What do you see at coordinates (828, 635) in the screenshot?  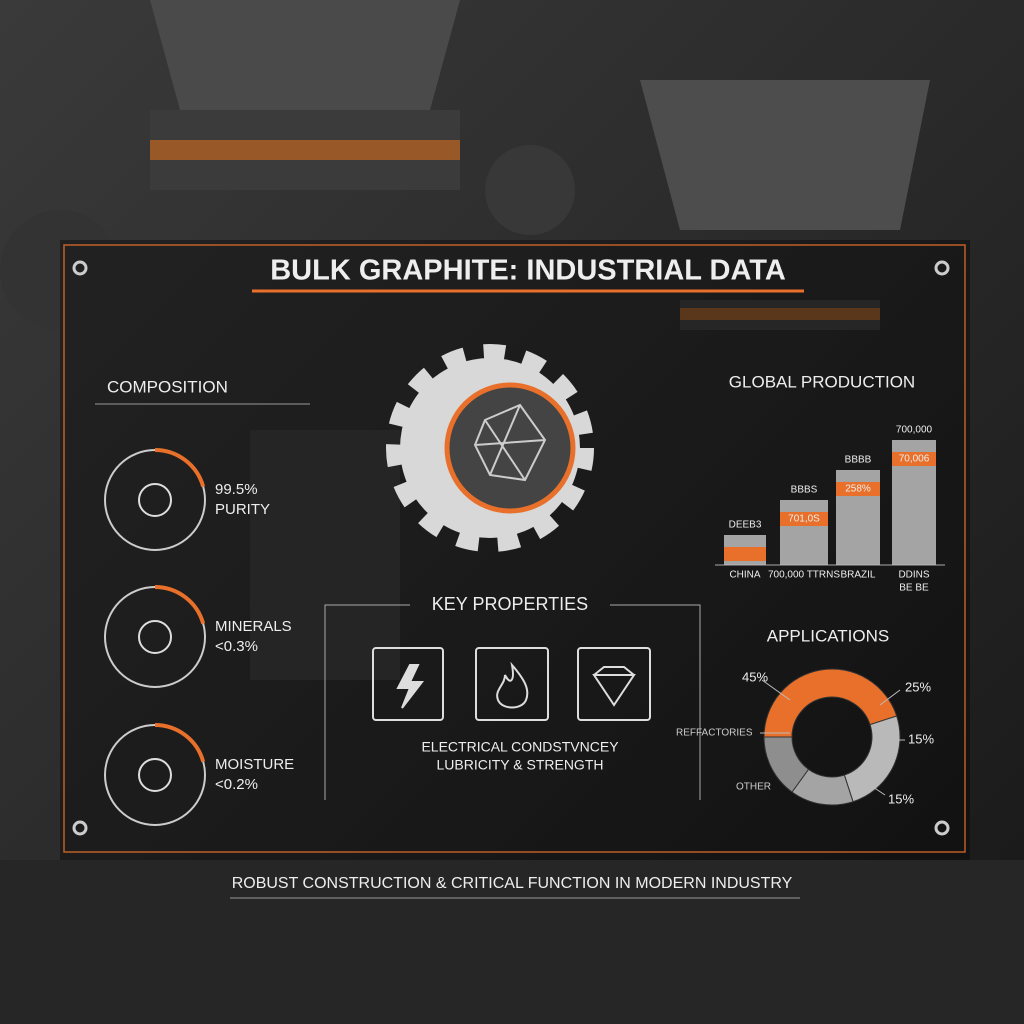 I see `applications-title: APPLICATIONS` at bounding box center [828, 635].